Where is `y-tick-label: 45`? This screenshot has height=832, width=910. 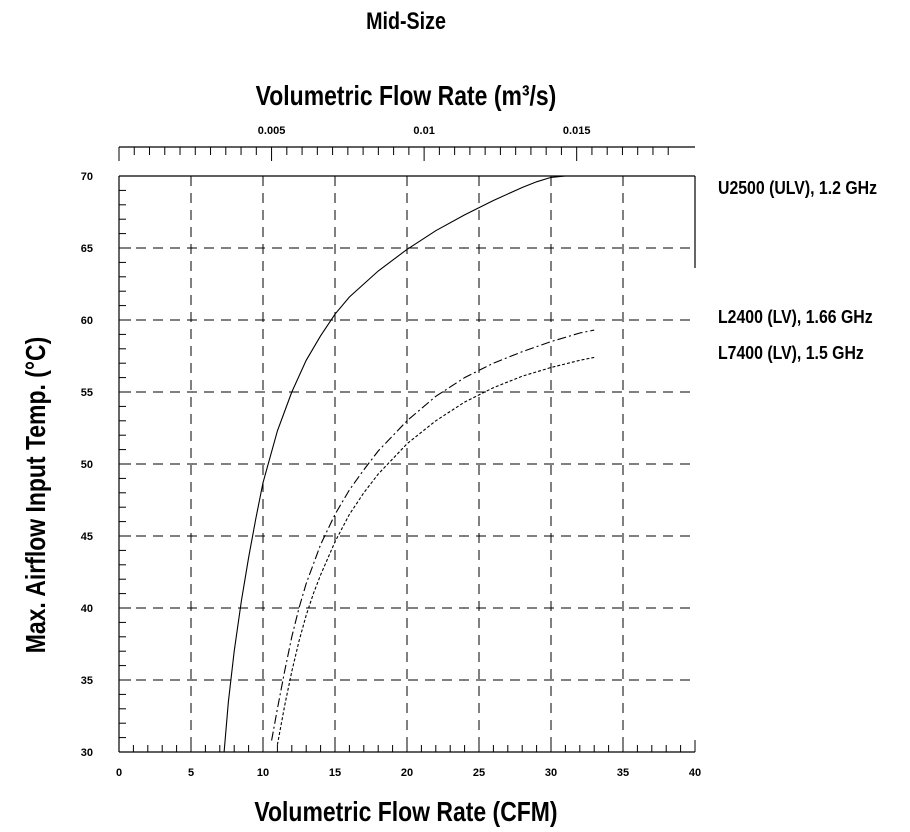 y-tick-label: 45 is located at coordinates (87, 537).